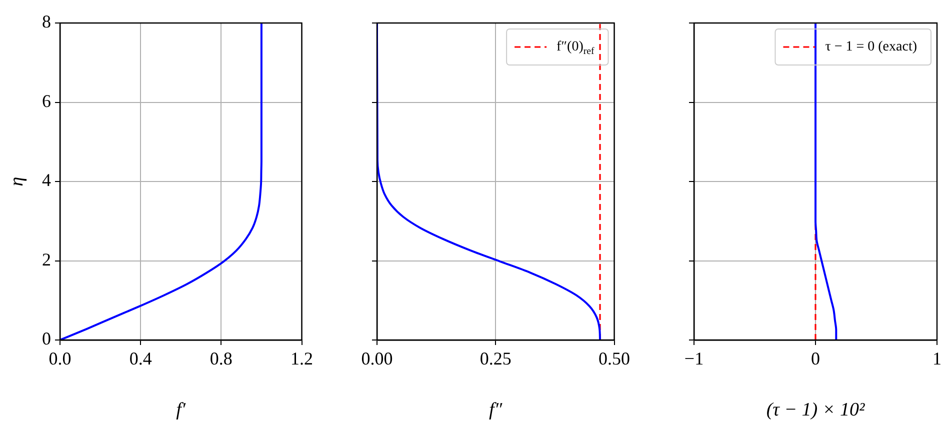  I want to click on x-tick-label: 0.8, so click(221, 358).